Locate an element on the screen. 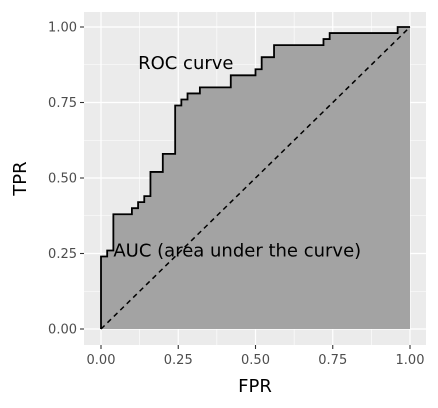  x-axis-ticks: 0.00 0.25 0.50 0.75 1.00 is located at coordinates (256, 356).